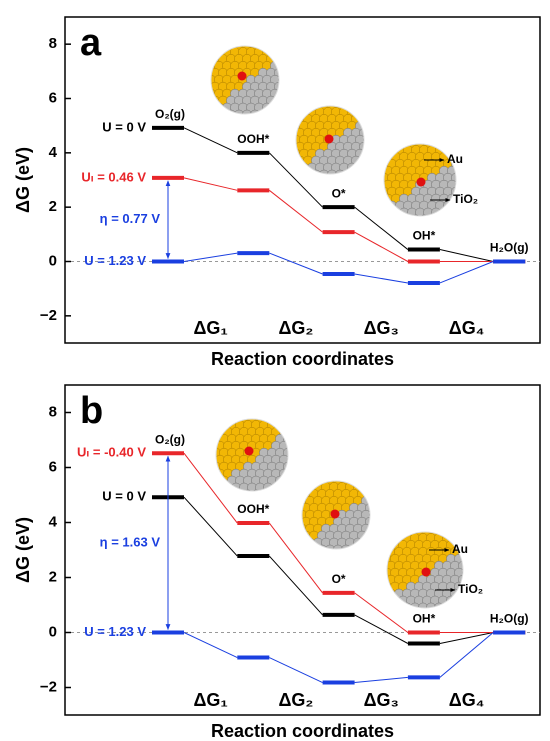 This screenshot has height=741, width=550. What do you see at coordinates (48, 686) in the screenshot?
I see `y-tick-label: −2` at bounding box center [48, 686].